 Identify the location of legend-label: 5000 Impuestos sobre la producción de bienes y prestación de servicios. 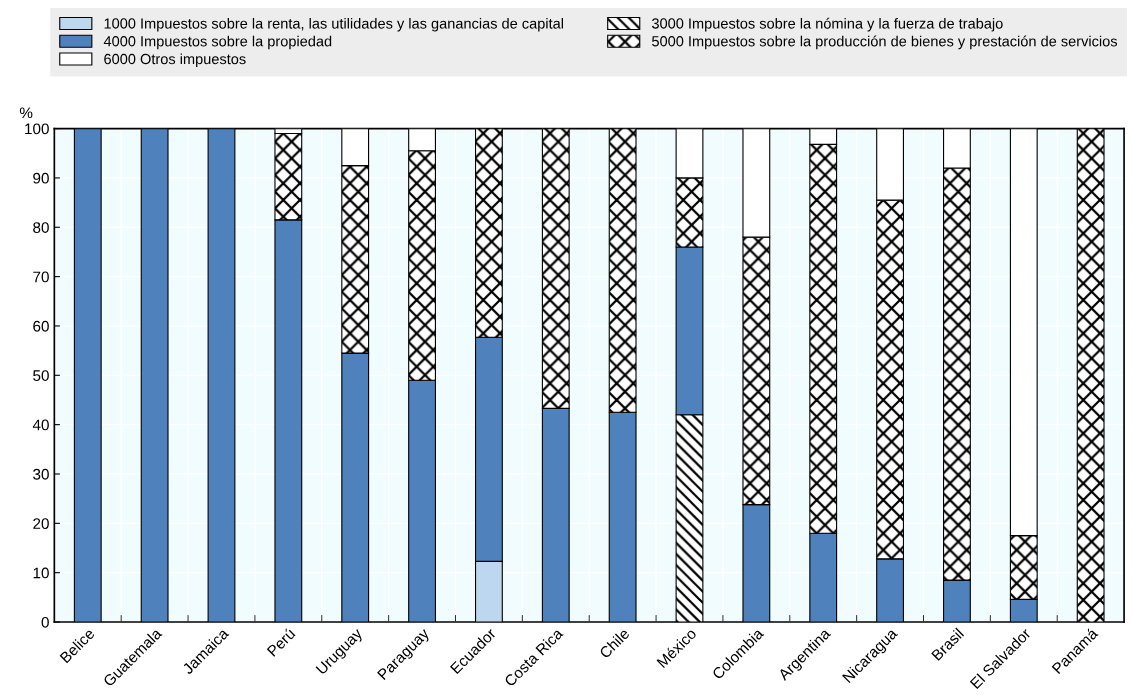
(885, 42).